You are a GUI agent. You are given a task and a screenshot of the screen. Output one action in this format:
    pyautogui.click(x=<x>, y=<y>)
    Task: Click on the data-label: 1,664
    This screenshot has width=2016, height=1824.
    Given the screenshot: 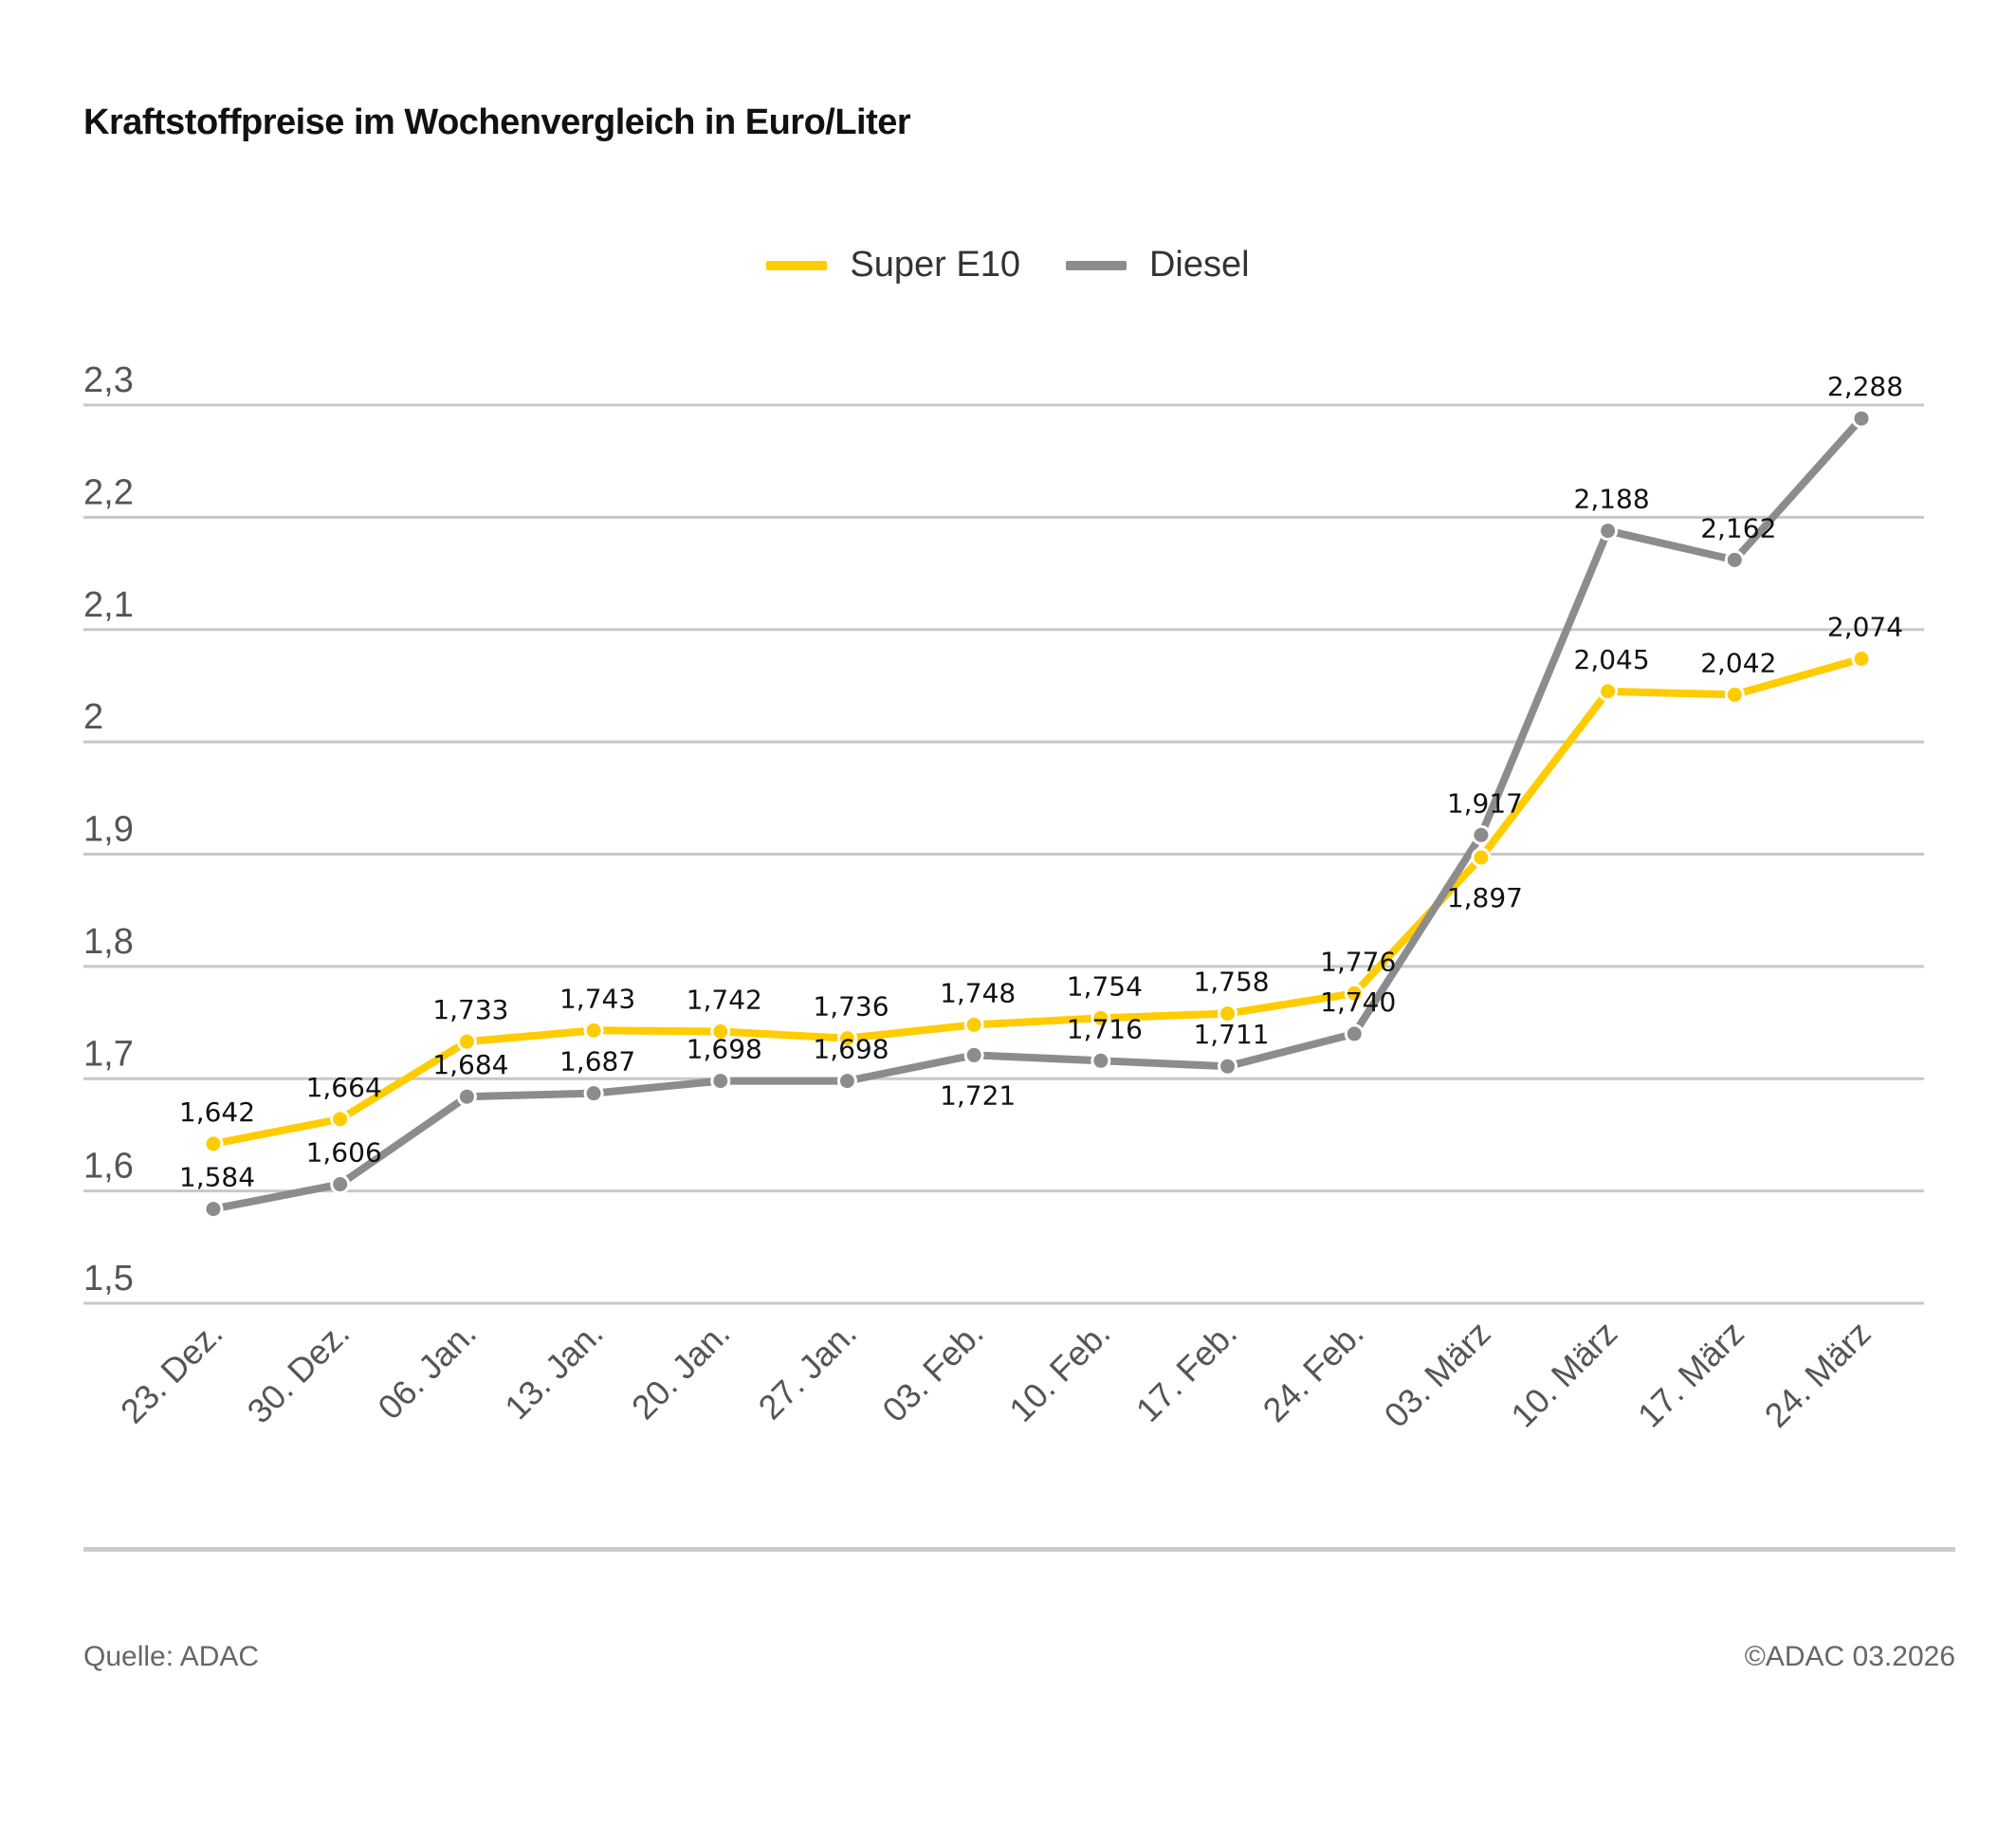 What is the action you would take?
    pyautogui.click(x=344, y=1088)
    